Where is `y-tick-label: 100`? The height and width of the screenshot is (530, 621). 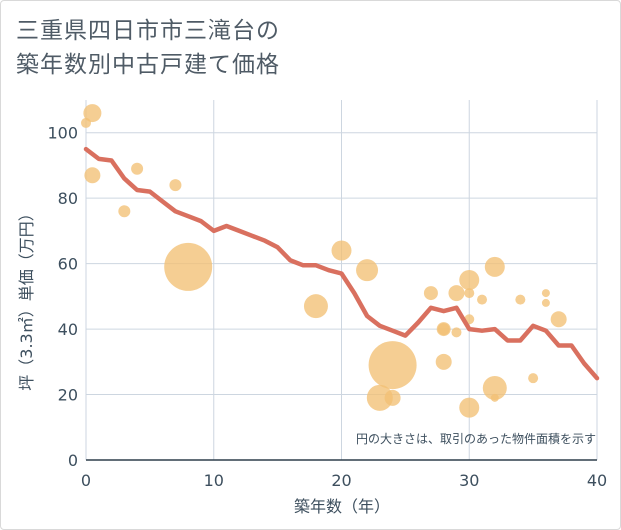
y-tick-label: 100 is located at coordinates (62, 133).